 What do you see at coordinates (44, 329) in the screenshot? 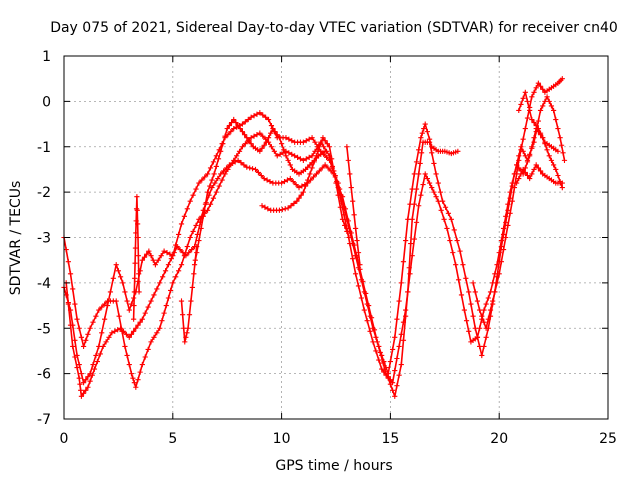
I see `y-tick-label: -5` at bounding box center [44, 329].